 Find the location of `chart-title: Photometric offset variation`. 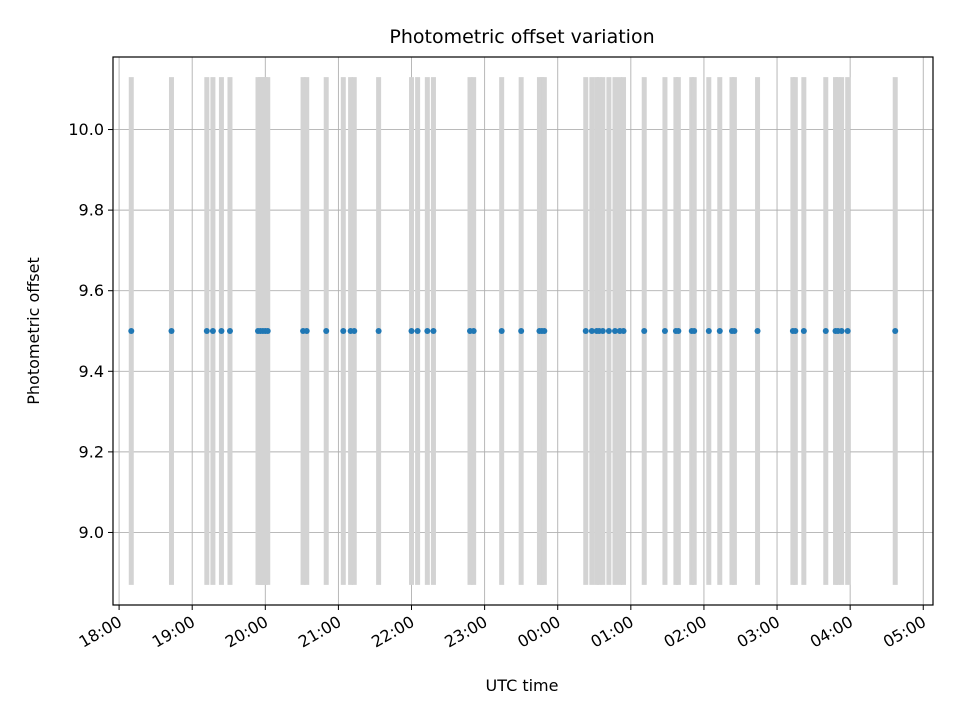

chart-title: Photometric offset variation is located at coordinates (521, 37).